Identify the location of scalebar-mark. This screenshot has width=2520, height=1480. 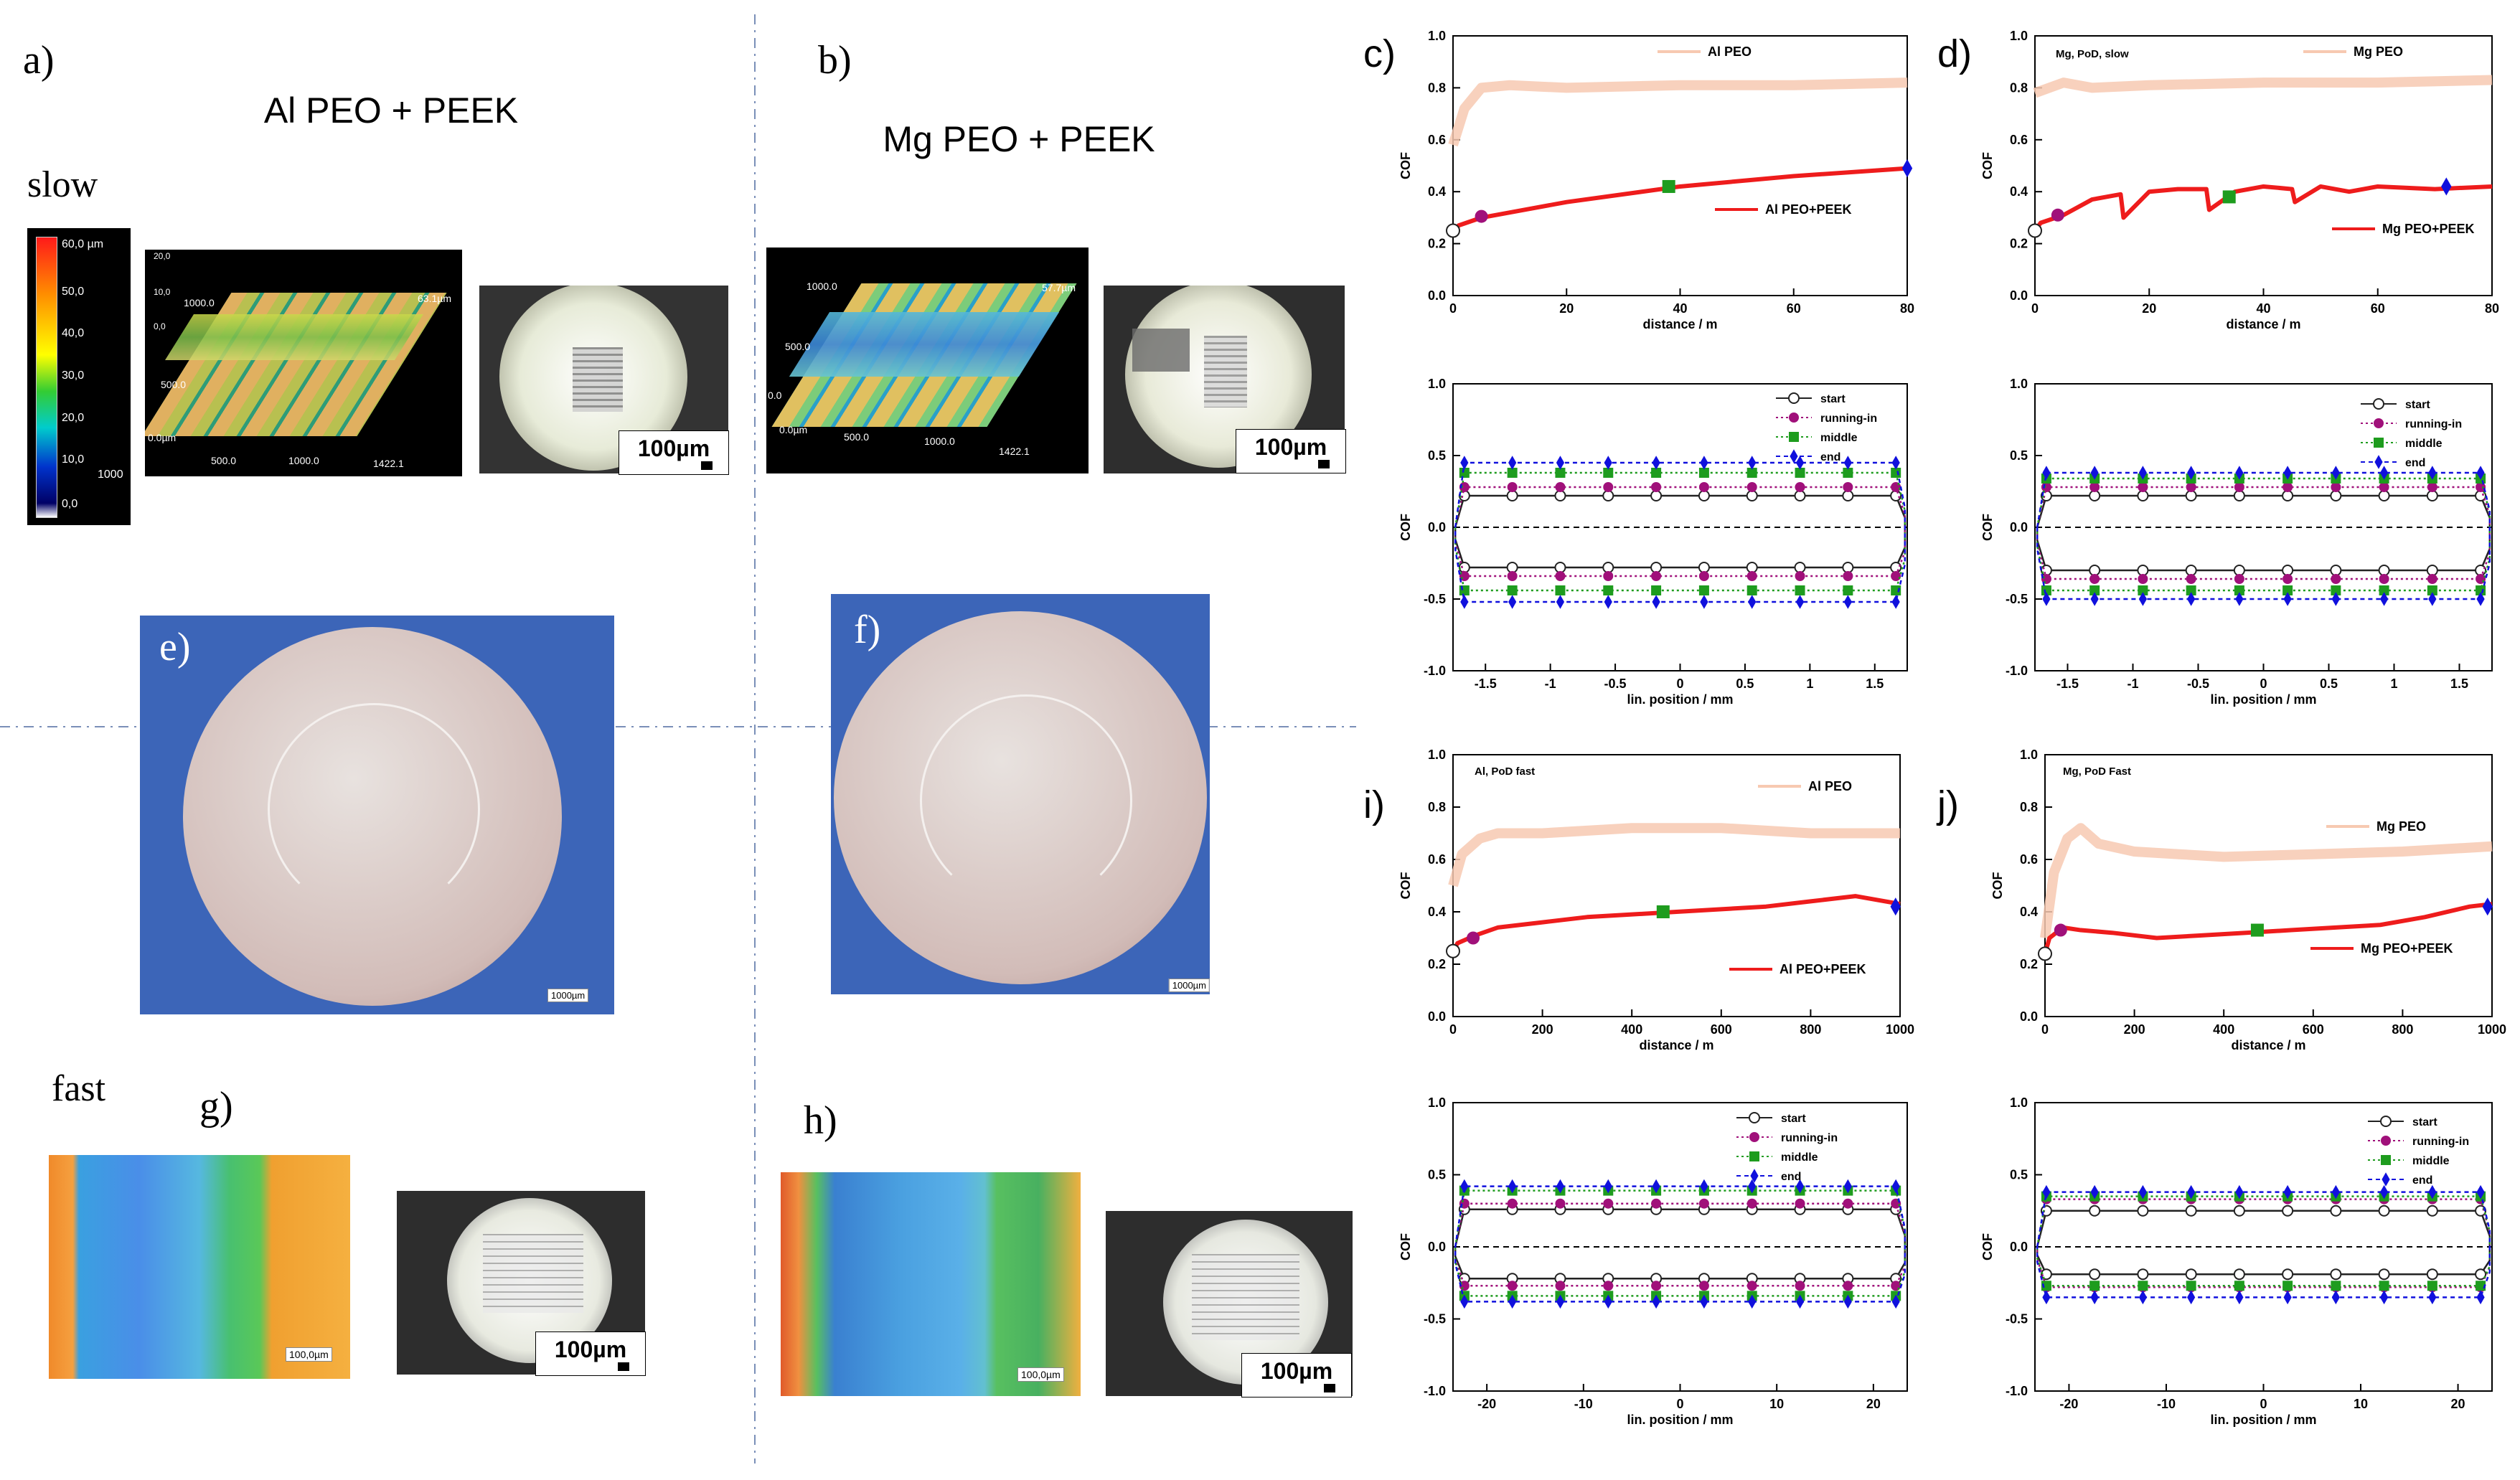
(1329, 1388).